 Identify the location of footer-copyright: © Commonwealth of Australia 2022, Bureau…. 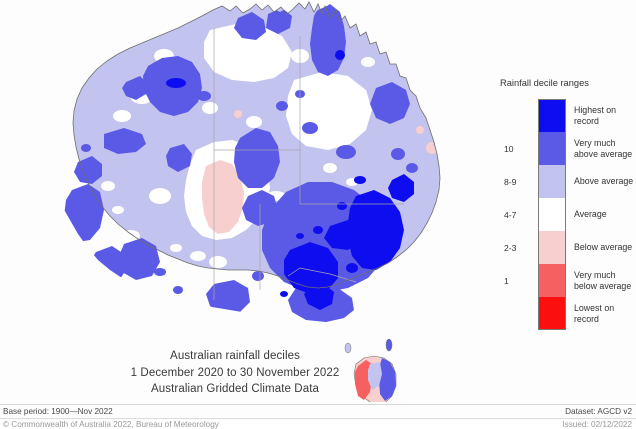
(111, 424).